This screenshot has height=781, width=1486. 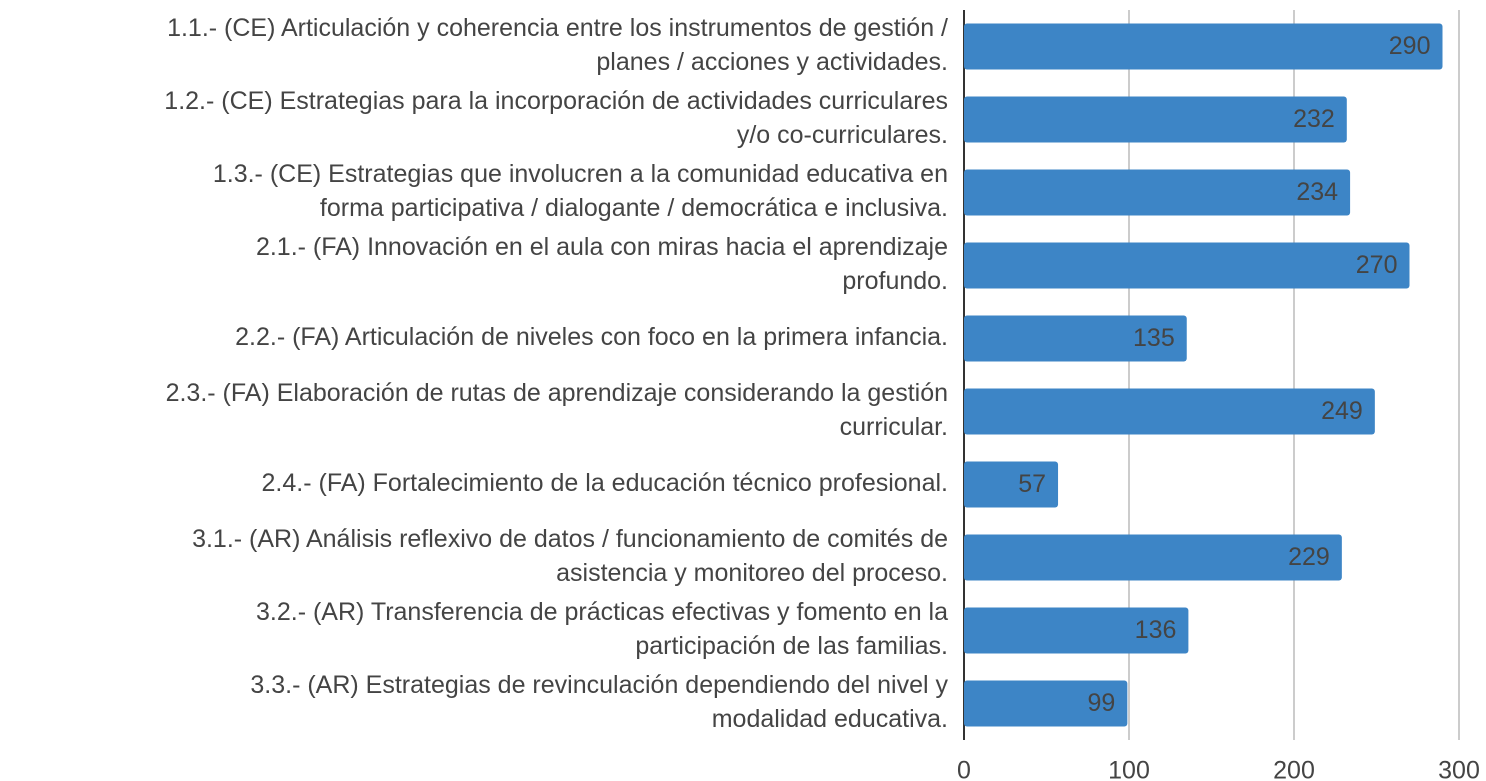 I want to click on data-label: 99, so click(x=1102, y=703).